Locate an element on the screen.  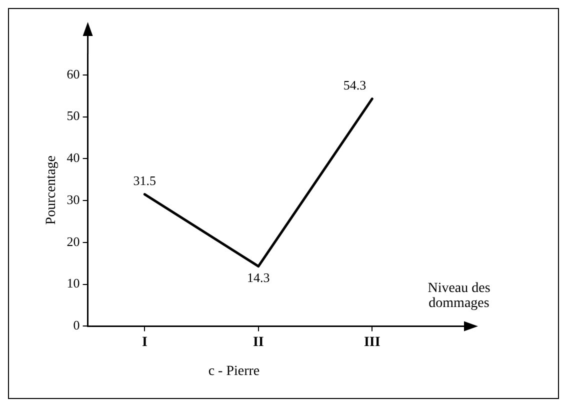
data-label: 54.3 is located at coordinates (354, 85).